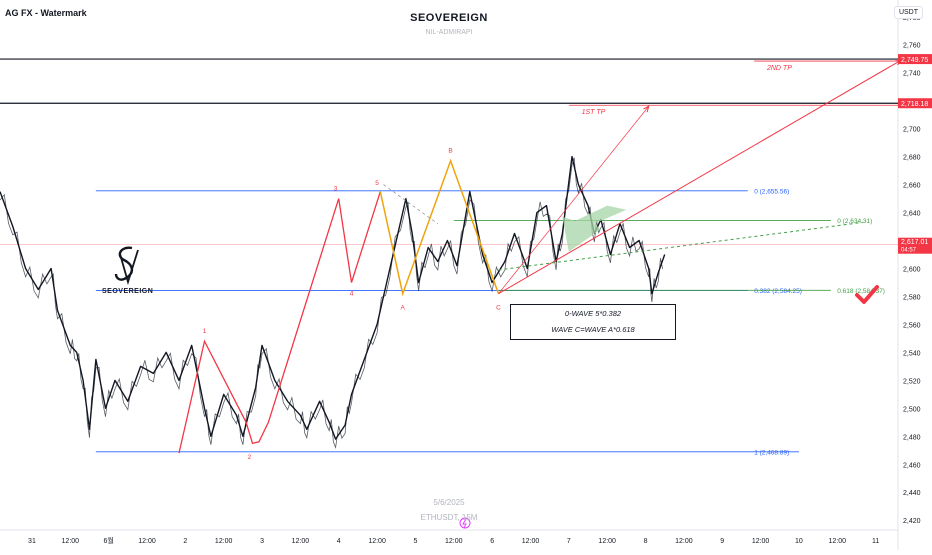  I want to click on wave-info-box: 0-WAVE 5*0.382 WAVE C=WAVE A*0.618, so click(593, 322).